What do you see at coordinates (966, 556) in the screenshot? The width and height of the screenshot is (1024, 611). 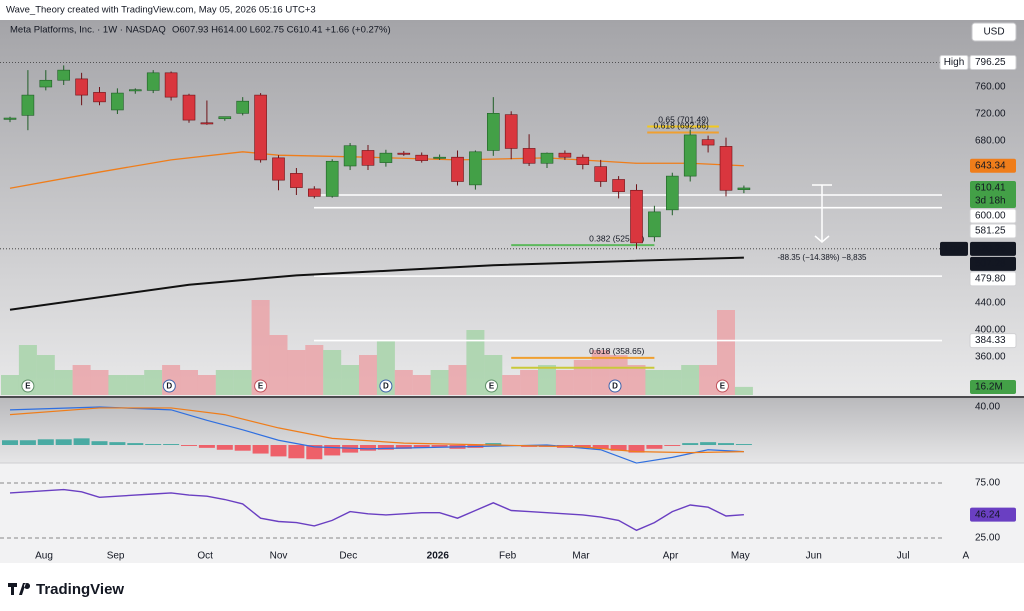 I see `x-tick-label: A` at bounding box center [966, 556].